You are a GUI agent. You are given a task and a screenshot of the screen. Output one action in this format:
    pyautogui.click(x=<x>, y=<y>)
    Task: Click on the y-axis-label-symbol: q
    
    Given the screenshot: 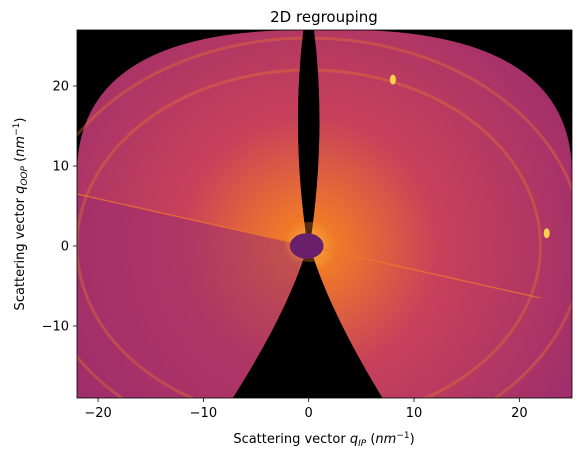 What is the action you would take?
    pyautogui.click(x=20, y=190)
    